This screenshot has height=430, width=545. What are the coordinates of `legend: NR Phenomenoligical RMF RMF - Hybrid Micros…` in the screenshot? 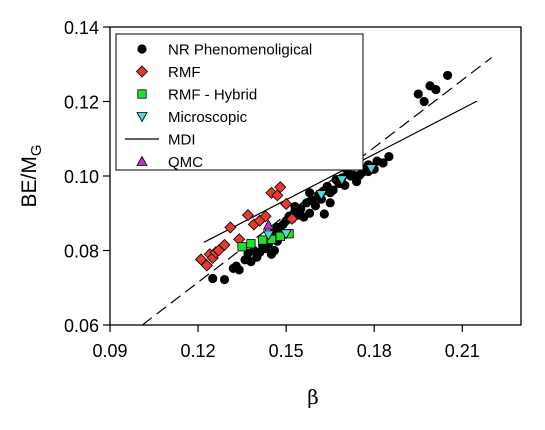 It's located at (239, 102).